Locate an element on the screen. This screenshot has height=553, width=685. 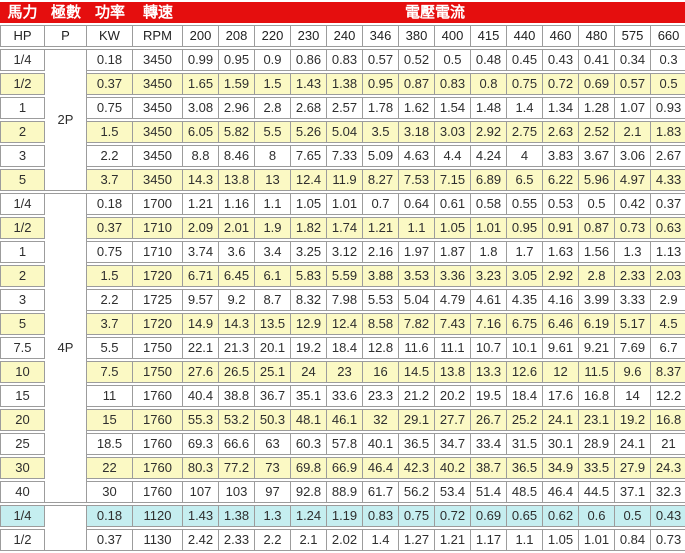
current-cell: 1.74 is located at coordinates (345, 228).